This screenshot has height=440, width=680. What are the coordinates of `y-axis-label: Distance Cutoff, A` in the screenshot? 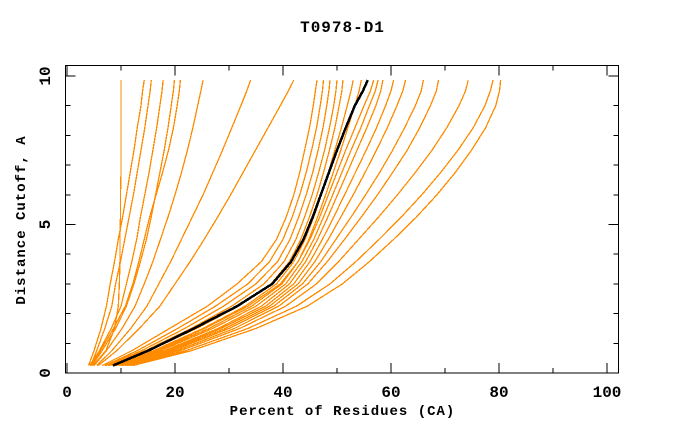 It's located at (22, 220).